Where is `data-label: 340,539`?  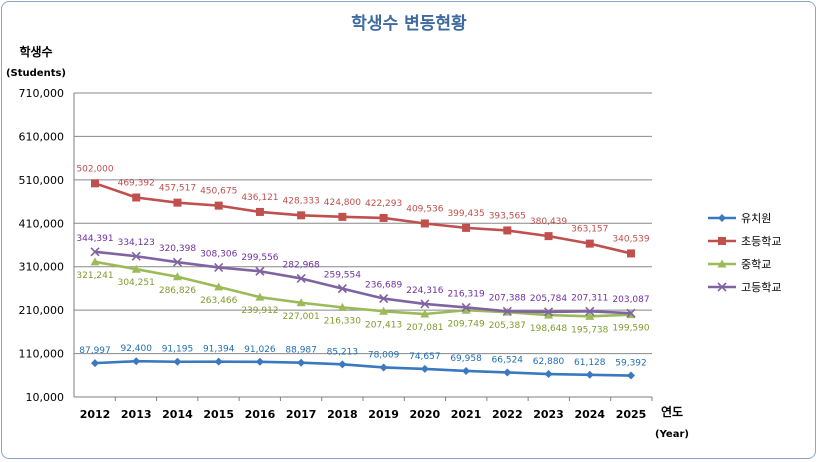 data-label: 340,539 is located at coordinates (630, 239).